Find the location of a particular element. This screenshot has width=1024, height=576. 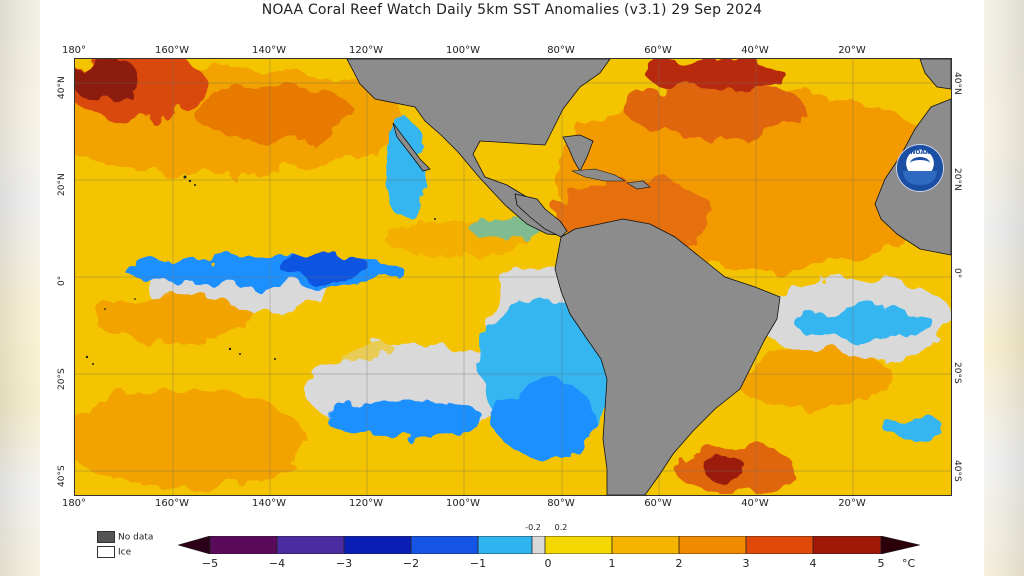

lat-label-left: 20°N is located at coordinates (62, 184).